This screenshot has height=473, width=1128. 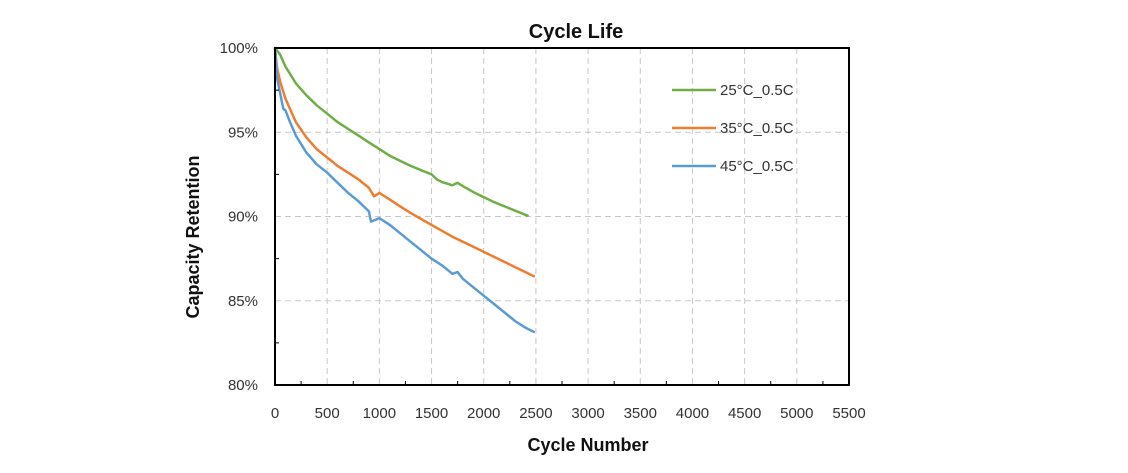 What do you see at coordinates (243, 385) in the screenshot?
I see `y-tick-label: 80%` at bounding box center [243, 385].